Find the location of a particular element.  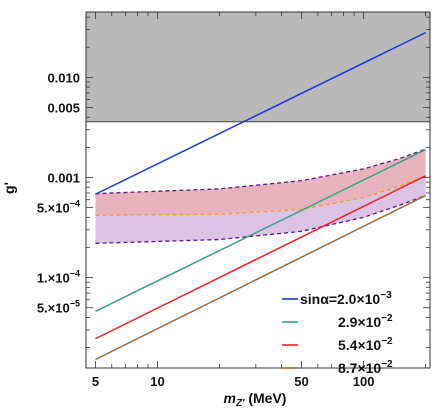

band-upper-fill is located at coordinates (260, 182).